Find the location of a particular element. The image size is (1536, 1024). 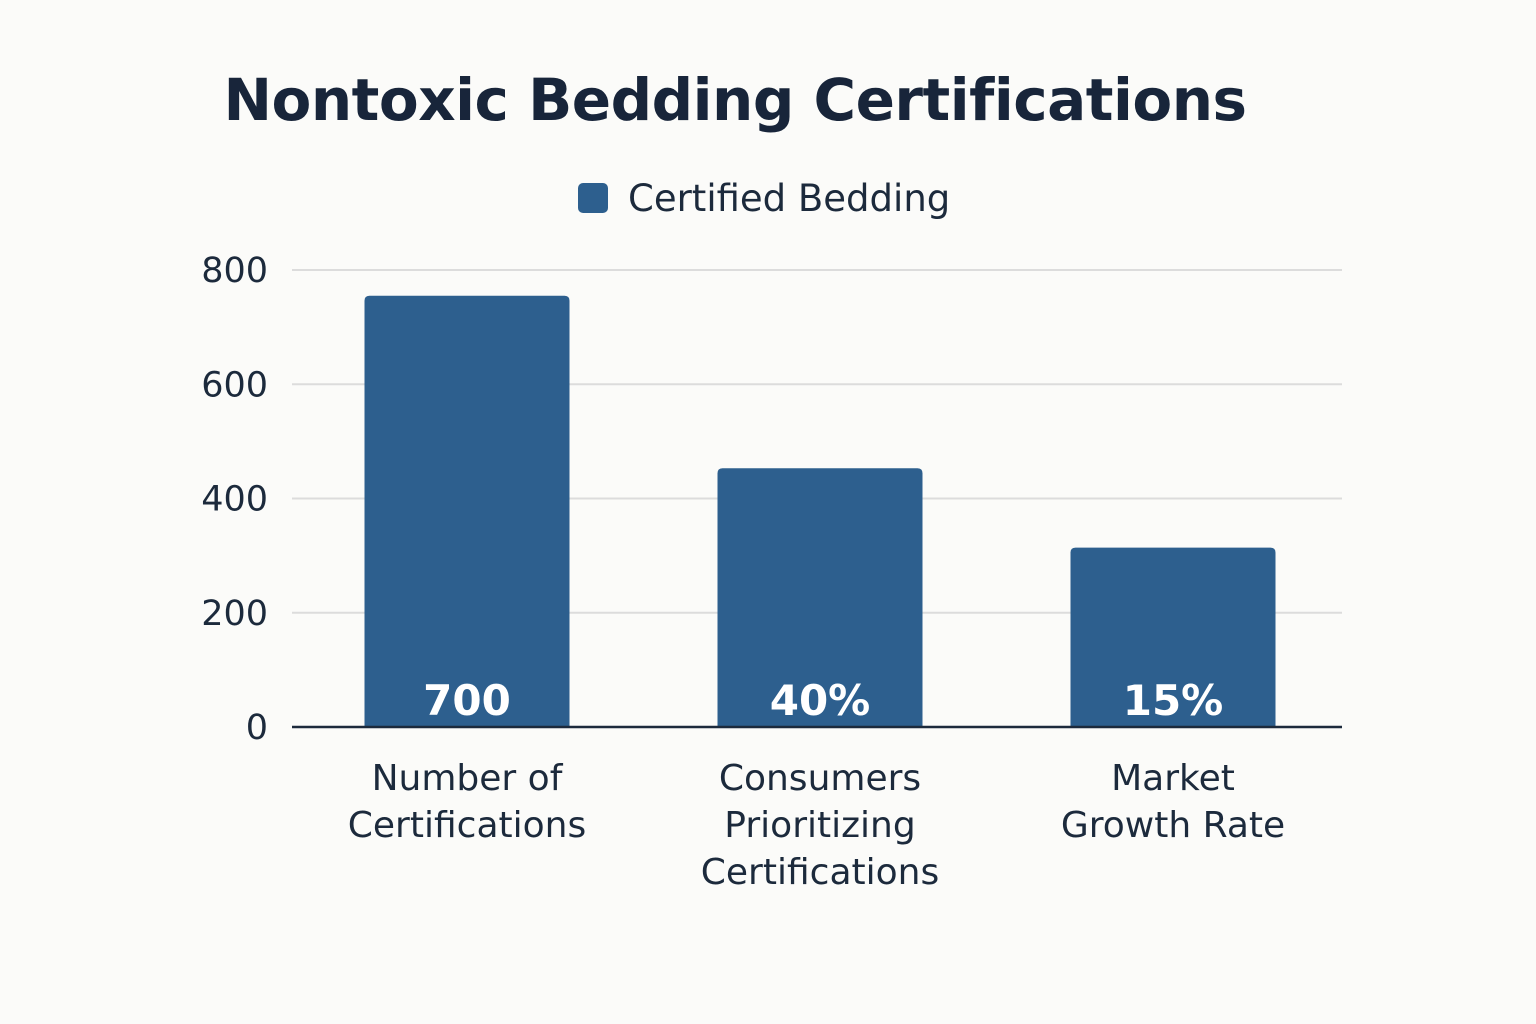

legend-swatch is located at coordinates (593, 198).